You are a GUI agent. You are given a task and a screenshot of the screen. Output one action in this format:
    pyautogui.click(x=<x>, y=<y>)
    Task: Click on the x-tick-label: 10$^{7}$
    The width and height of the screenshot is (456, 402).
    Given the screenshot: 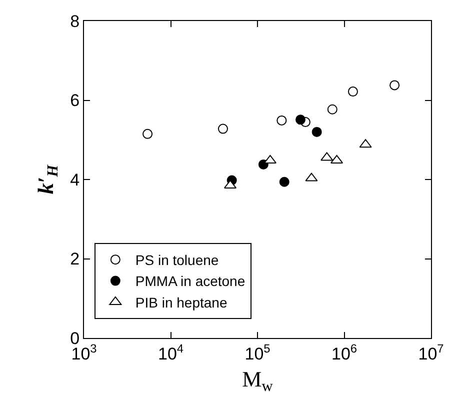 What is the action you would take?
    pyautogui.click(x=431, y=352)
    